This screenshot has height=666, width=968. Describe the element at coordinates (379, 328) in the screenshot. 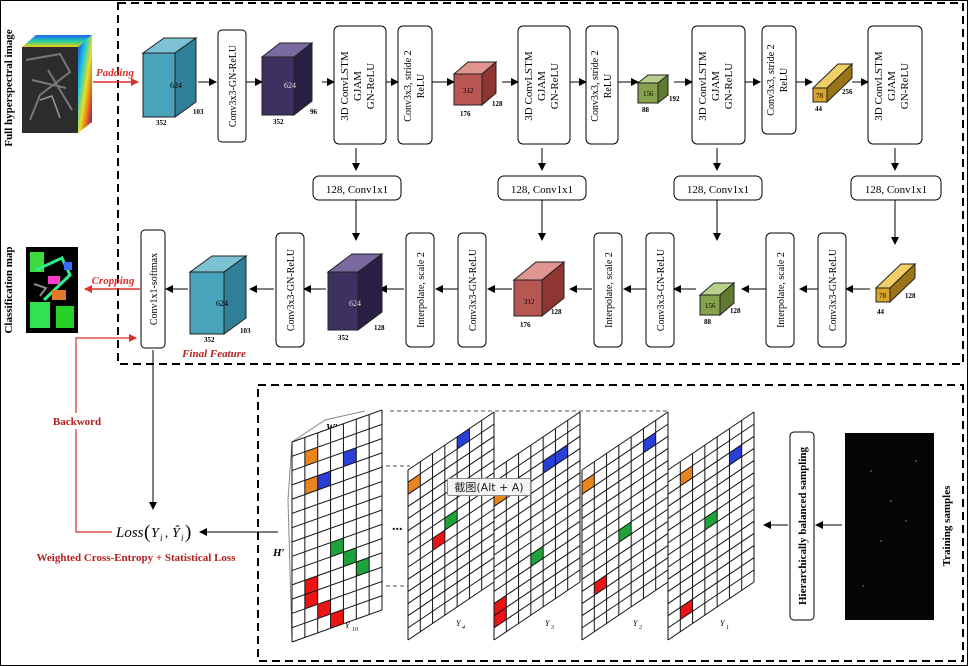

I see `dec-cube2-depth: 128` at that location.